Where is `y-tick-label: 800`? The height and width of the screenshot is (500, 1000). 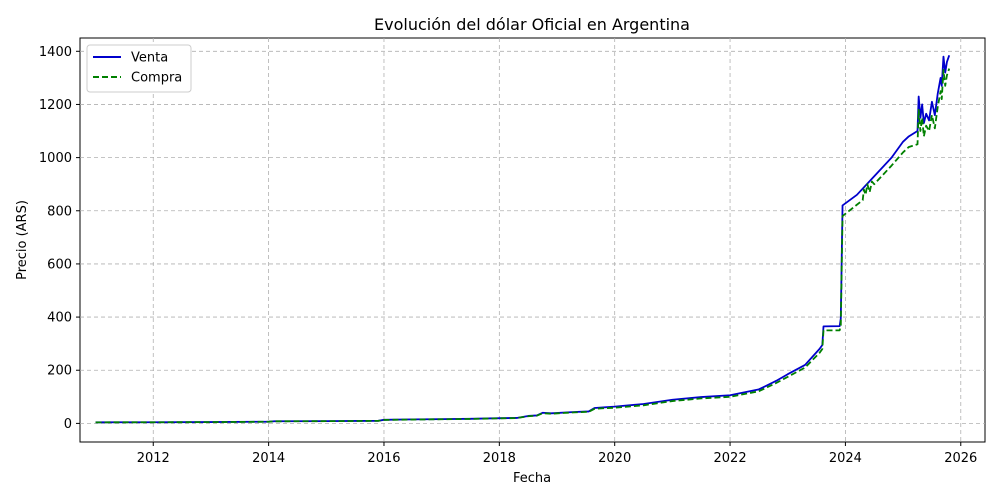
y-tick-label: 800 is located at coordinates (59, 211).